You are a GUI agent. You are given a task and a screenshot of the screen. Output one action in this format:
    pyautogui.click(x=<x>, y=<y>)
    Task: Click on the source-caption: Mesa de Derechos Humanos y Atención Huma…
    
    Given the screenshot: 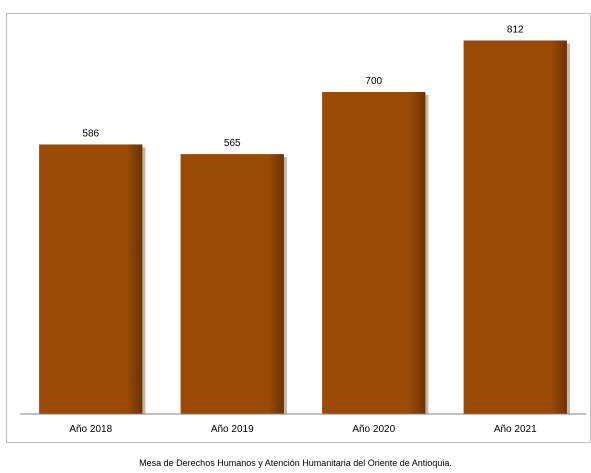 What is the action you would take?
    pyautogui.click(x=295, y=463)
    